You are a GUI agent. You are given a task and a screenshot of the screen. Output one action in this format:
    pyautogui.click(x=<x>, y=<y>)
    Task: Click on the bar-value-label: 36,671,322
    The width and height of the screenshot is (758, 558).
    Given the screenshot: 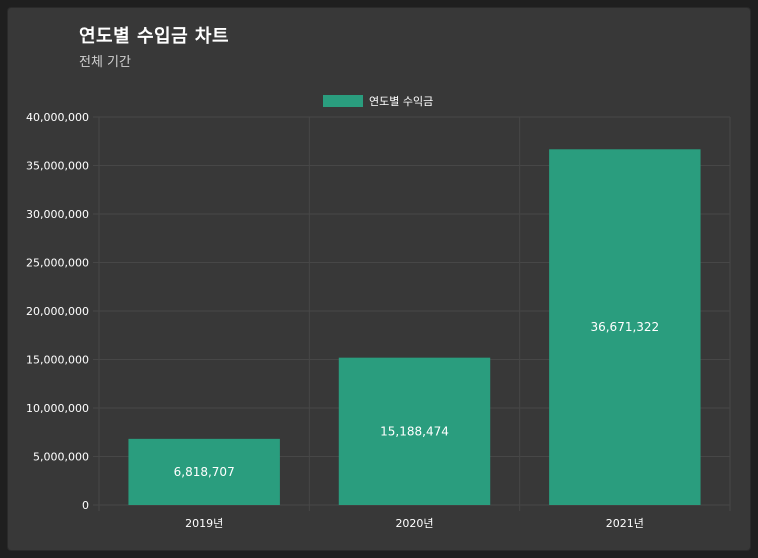 What is the action you would take?
    pyautogui.click(x=624, y=327)
    